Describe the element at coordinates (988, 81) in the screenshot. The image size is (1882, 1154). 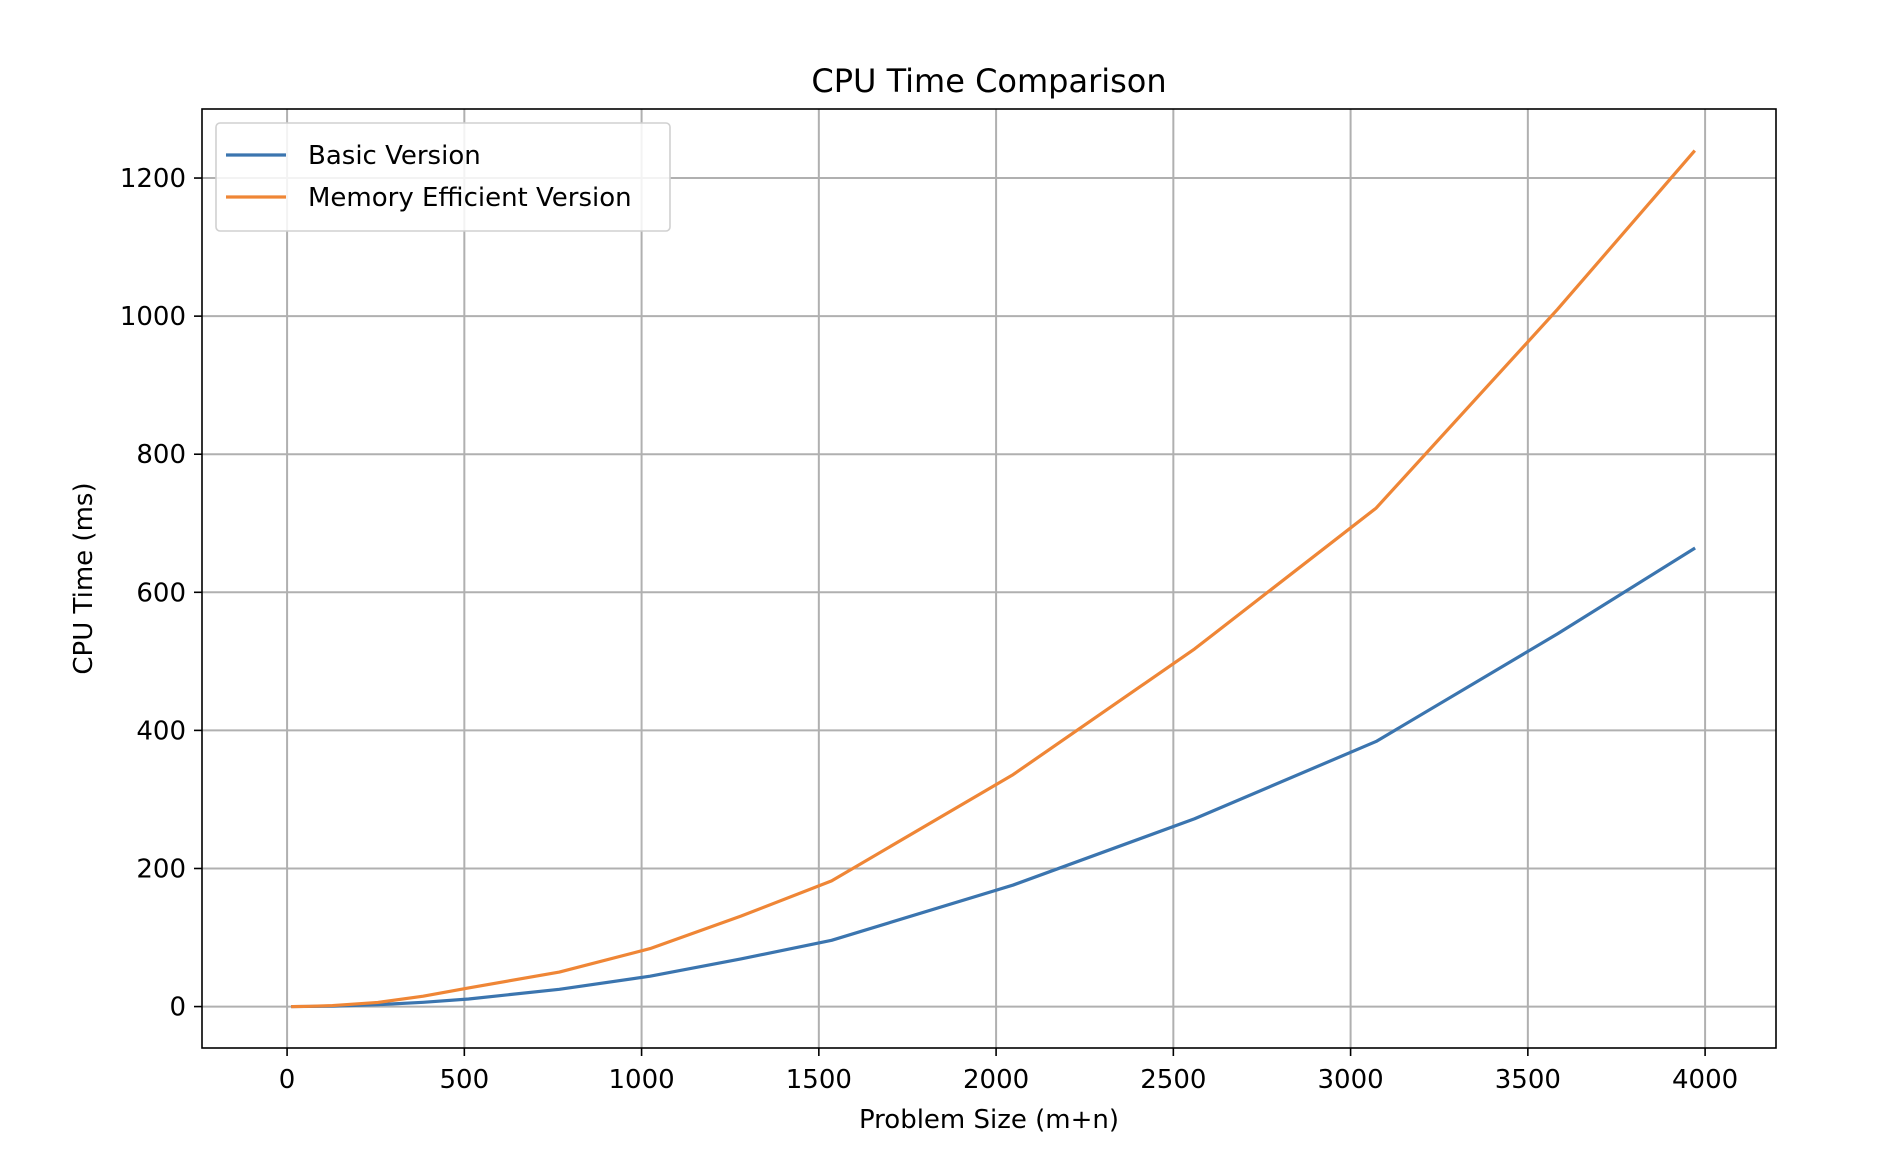
I see `chart-title: CPU Time Comparison` at that location.